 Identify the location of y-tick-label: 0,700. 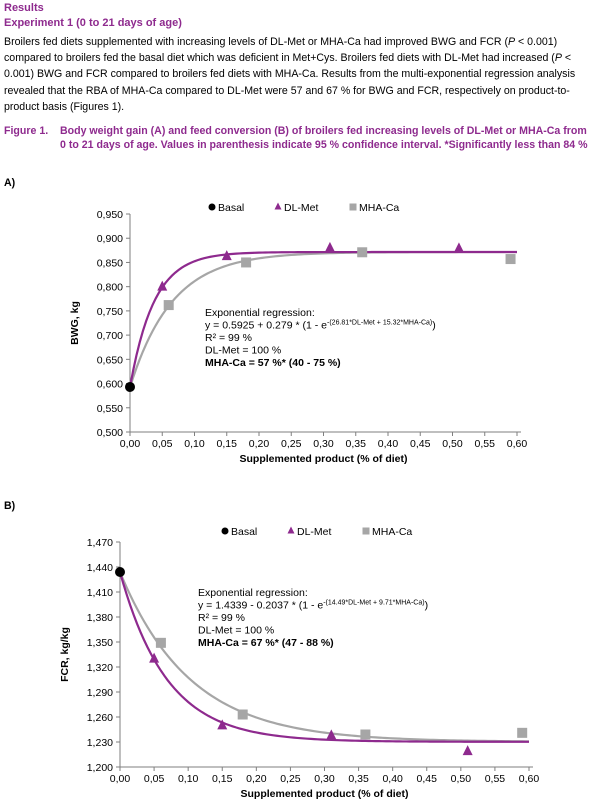
(110, 336).